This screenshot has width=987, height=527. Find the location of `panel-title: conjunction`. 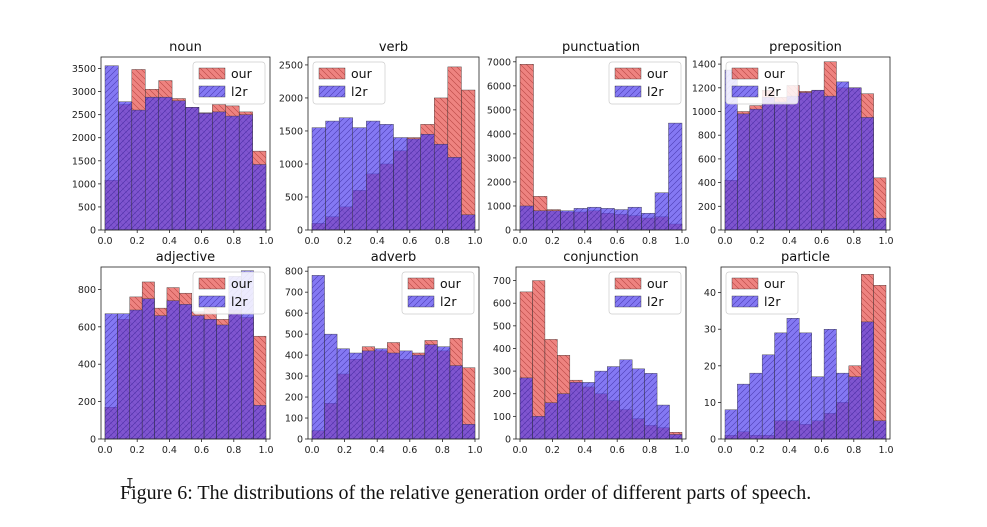

panel-title: conjunction is located at coordinates (600, 257).